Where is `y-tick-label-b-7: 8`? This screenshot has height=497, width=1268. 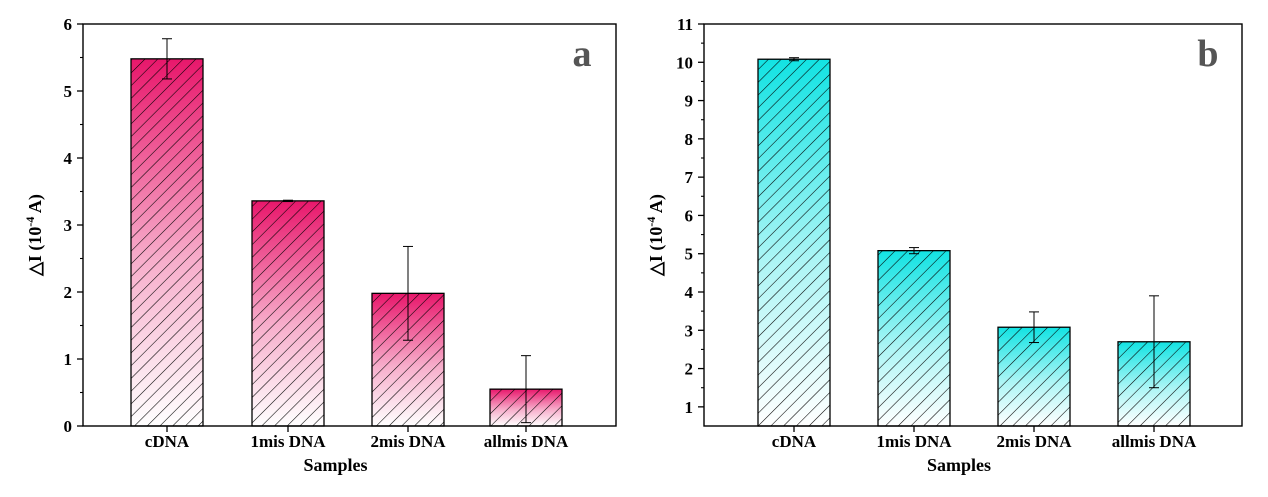 y-tick-label-b-7: 8 is located at coordinates (689, 139).